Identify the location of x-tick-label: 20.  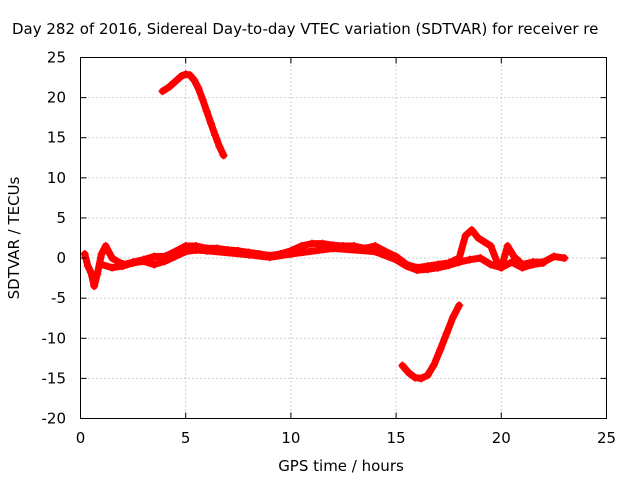
(501, 438).